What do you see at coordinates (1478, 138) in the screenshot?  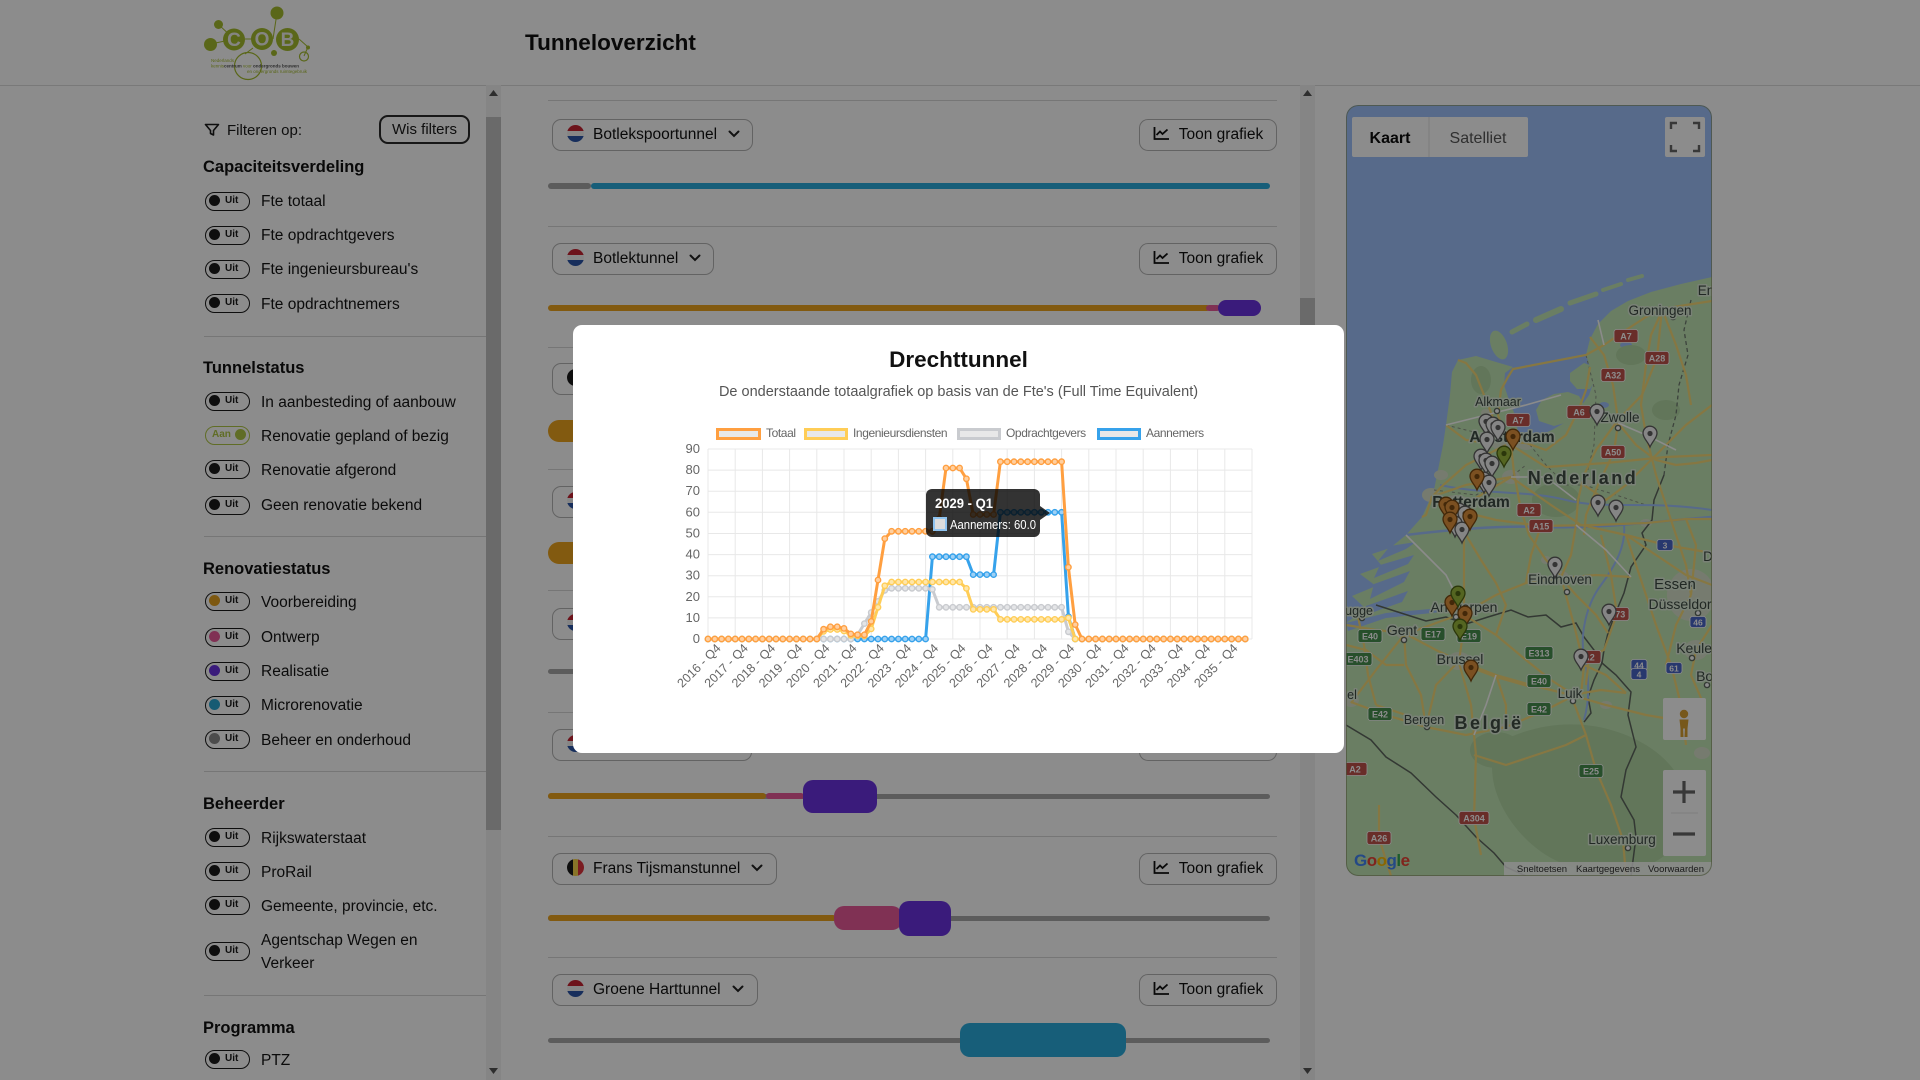 I see `svg-text: Satelliet` at bounding box center [1478, 138].